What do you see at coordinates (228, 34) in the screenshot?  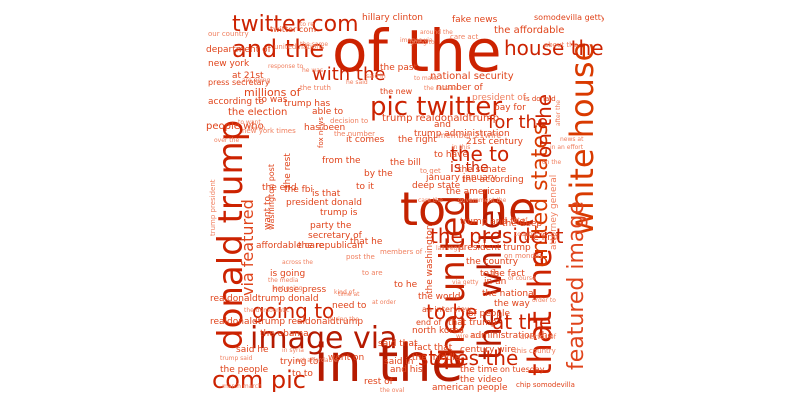 I see `cloud-word: our country` at bounding box center [228, 34].